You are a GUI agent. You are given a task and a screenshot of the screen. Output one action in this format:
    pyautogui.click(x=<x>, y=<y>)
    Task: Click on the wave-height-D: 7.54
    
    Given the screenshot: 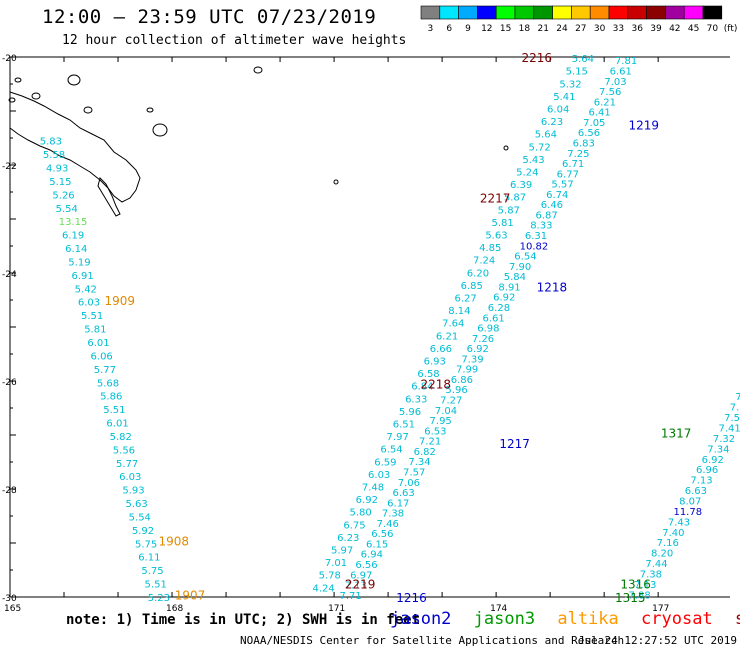 What is the action you would take?
    pyautogui.click(x=732, y=418)
    